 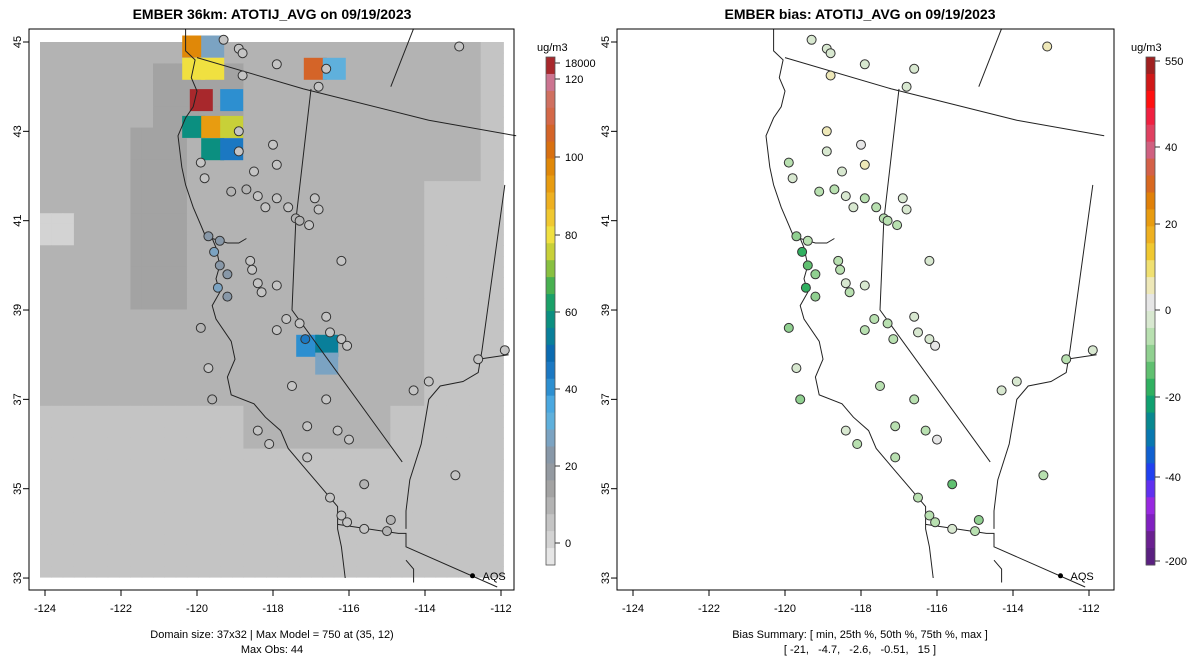 I want to click on x-tick-label: -114, so click(x=1012, y=609).